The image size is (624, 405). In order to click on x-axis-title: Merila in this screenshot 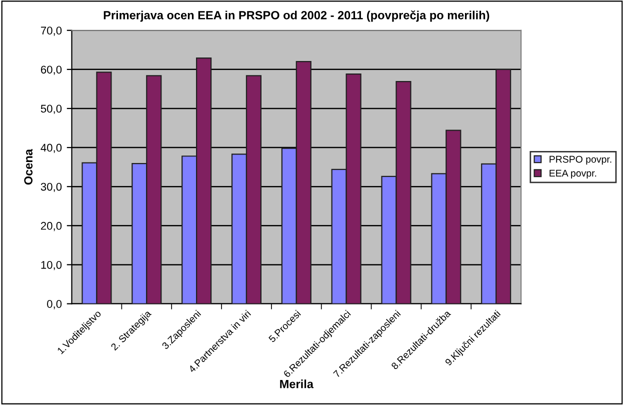, I will do `click(297, 384)`.